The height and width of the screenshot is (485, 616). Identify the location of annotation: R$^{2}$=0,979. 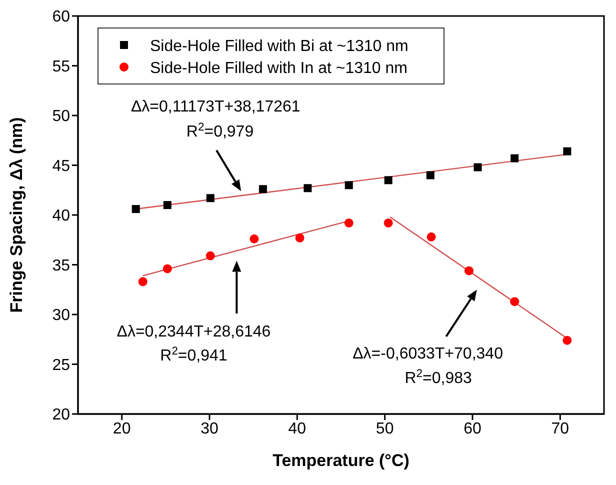
(220, 130).